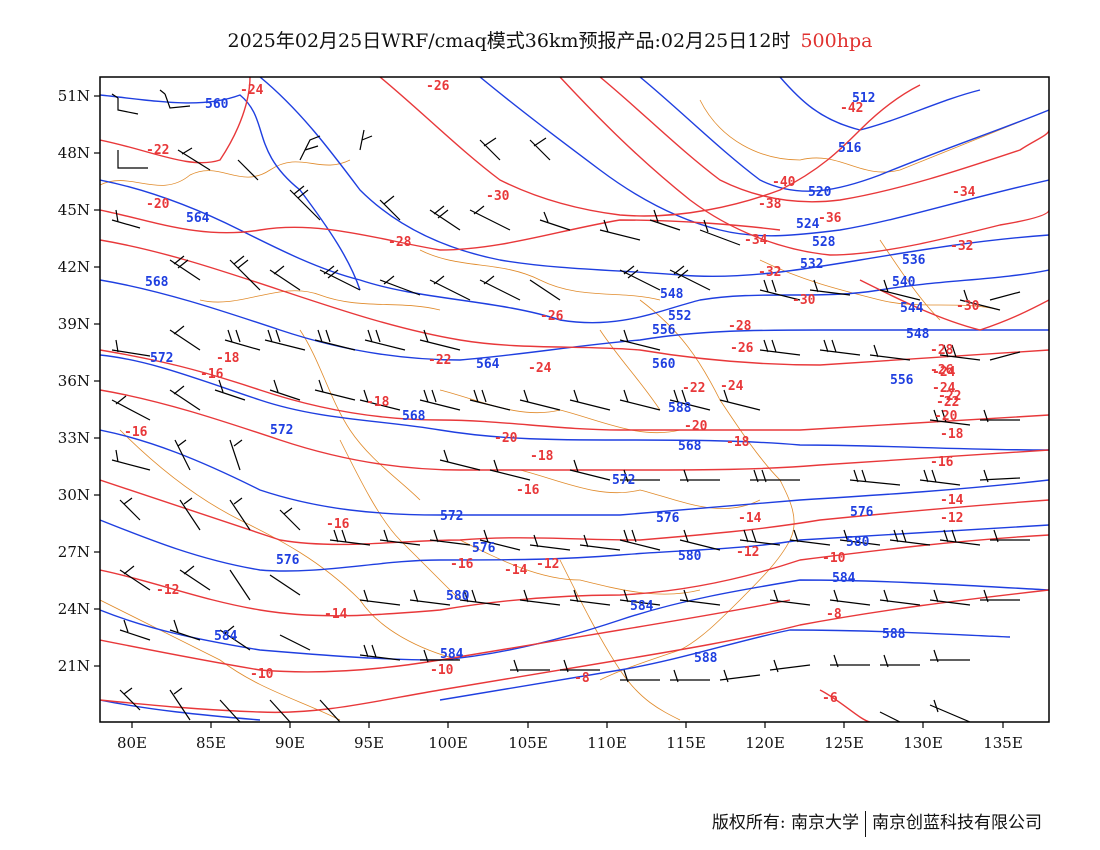 This screenshot has height=850, width=1100. I want to click on lat-label: 39N, so click(74, 324).